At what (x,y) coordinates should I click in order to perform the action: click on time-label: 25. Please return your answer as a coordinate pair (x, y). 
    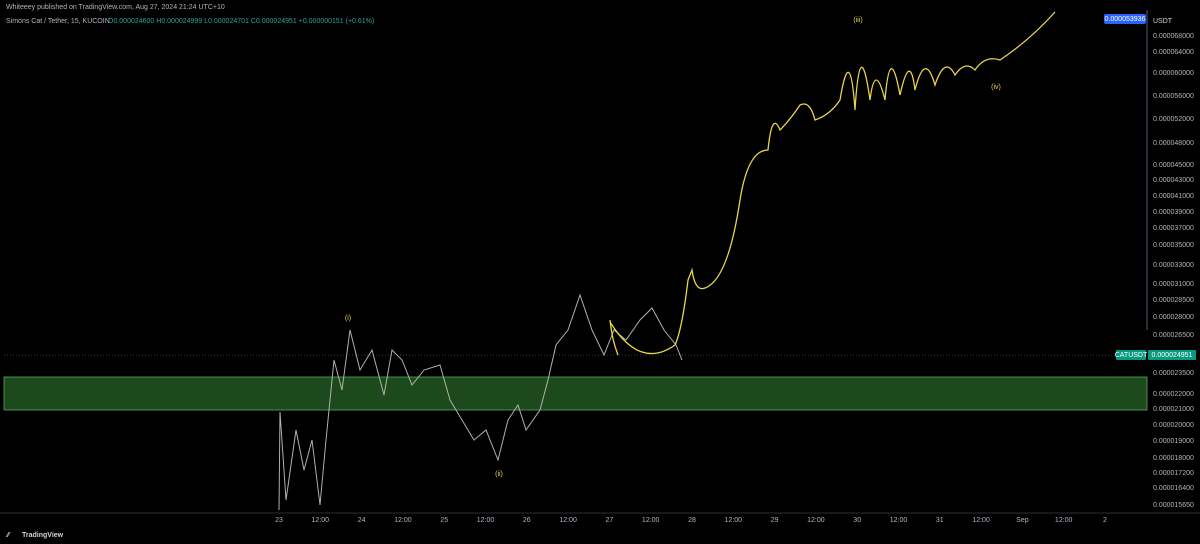
    Looking at the image, I should click on (444, 520).